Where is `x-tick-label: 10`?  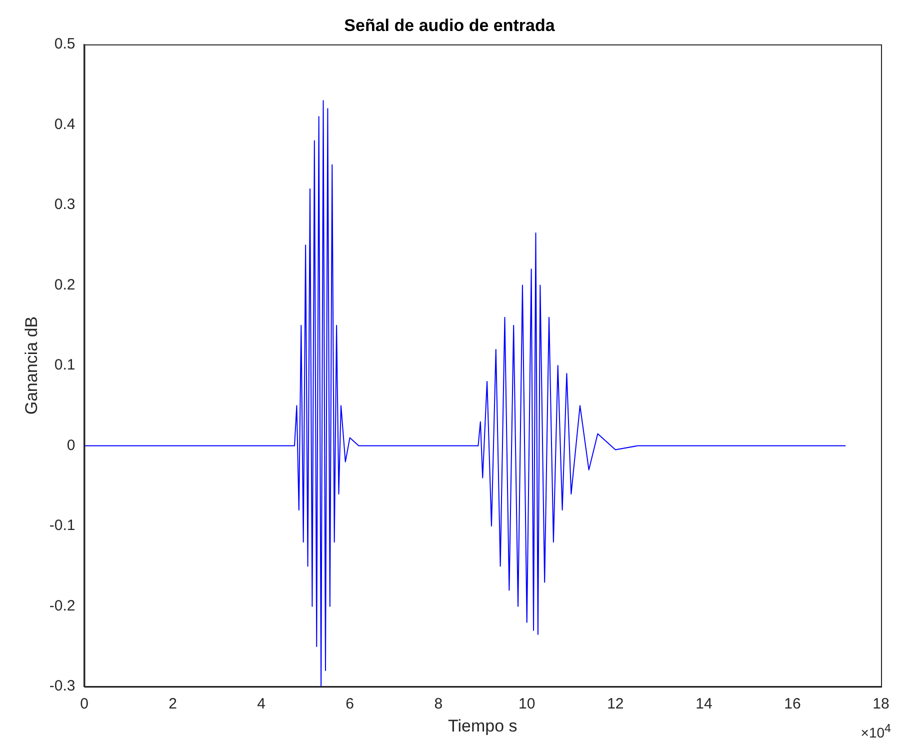 x-tick-label: 10 is located at coordinates (527, 704).